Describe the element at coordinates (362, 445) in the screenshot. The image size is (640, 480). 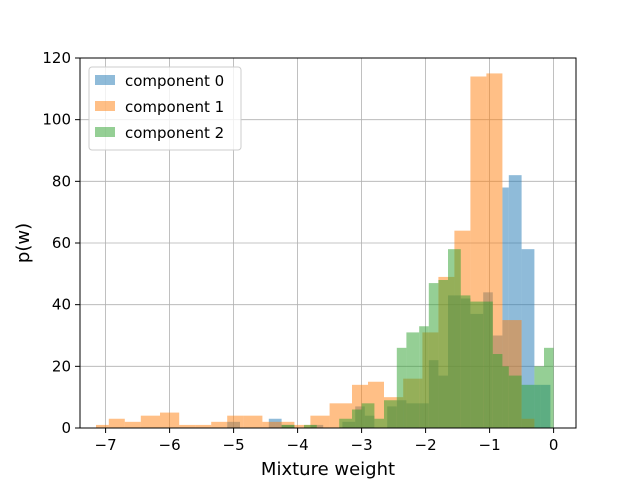
I see `x-tick-label-4: −3` at that location.